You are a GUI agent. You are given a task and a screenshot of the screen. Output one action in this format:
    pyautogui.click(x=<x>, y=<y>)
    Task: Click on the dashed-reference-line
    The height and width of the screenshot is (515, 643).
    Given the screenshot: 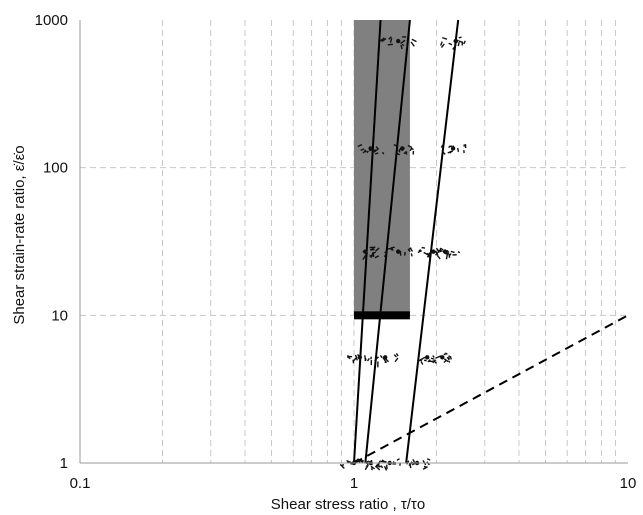 What is the action you would take?
    pyautogui.click(x=491, y=389)
    